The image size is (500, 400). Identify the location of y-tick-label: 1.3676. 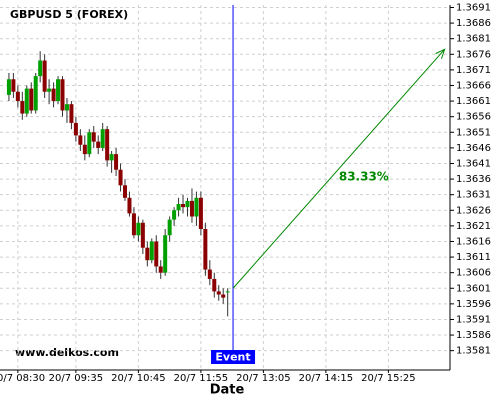
(473, 54).